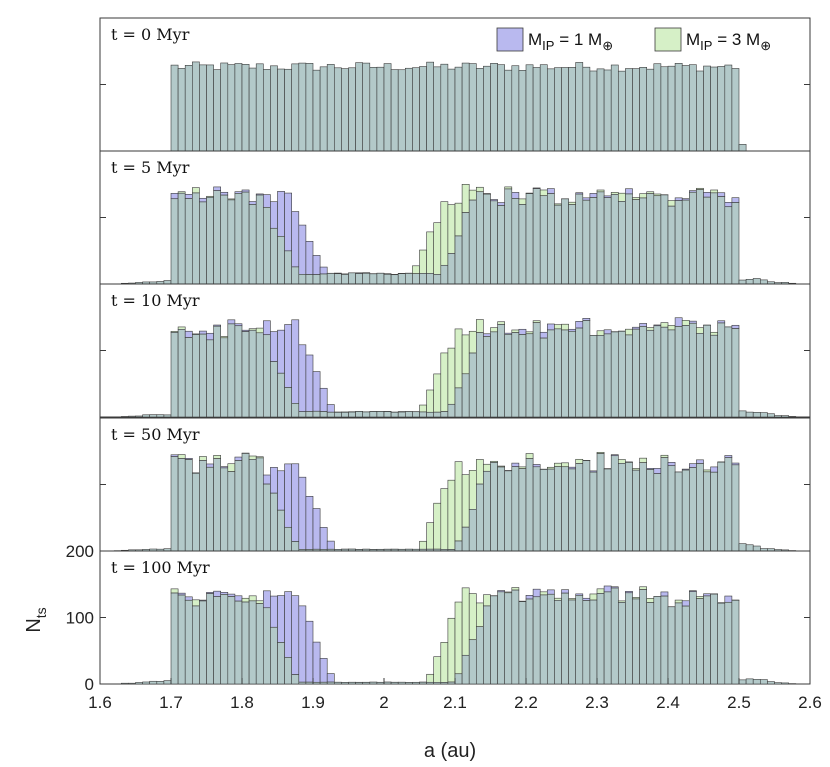 Image resolution: width=830 pixels, height=767 pixels. Describe the element at coordinates (100, 702) in the screenshot. I see `x-tick-label: 1.6` at that location.